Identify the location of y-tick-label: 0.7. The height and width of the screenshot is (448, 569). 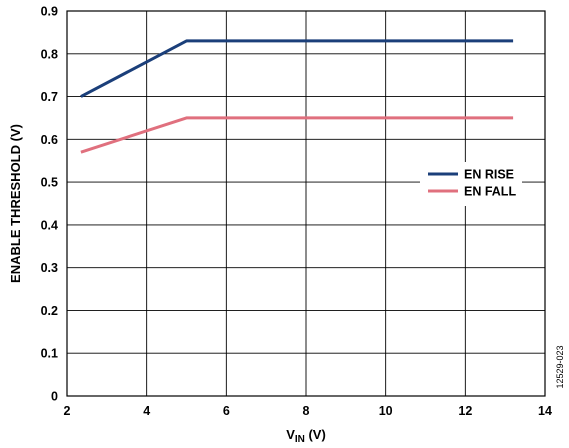
(49, 97).